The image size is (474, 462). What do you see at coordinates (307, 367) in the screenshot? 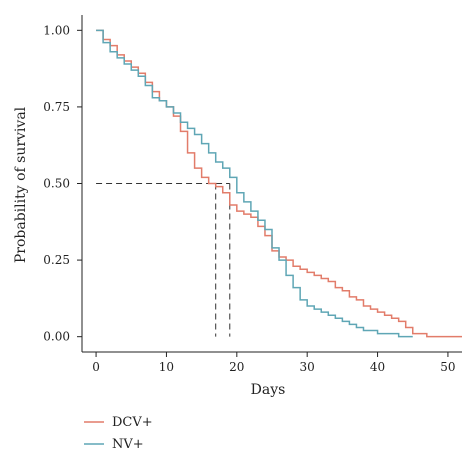
I see `x-tick-label: 30` at bounding box center [307, 367].